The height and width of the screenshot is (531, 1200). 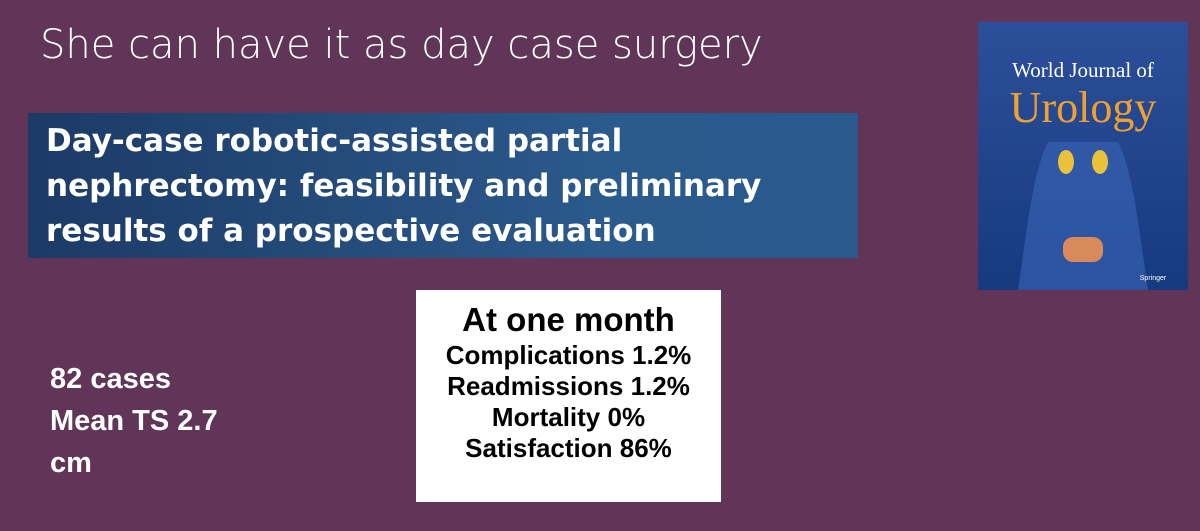 What do you see at coordinates (568, 448) in the screenshot?
I see `outcome-item: Satisfaction 86%` at bounding box center [568, 448].